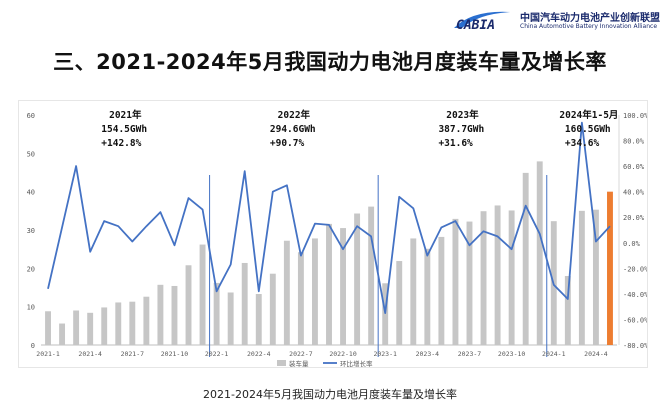  I want to click on annotation-line: 160.5GWh, so click(588, 129).